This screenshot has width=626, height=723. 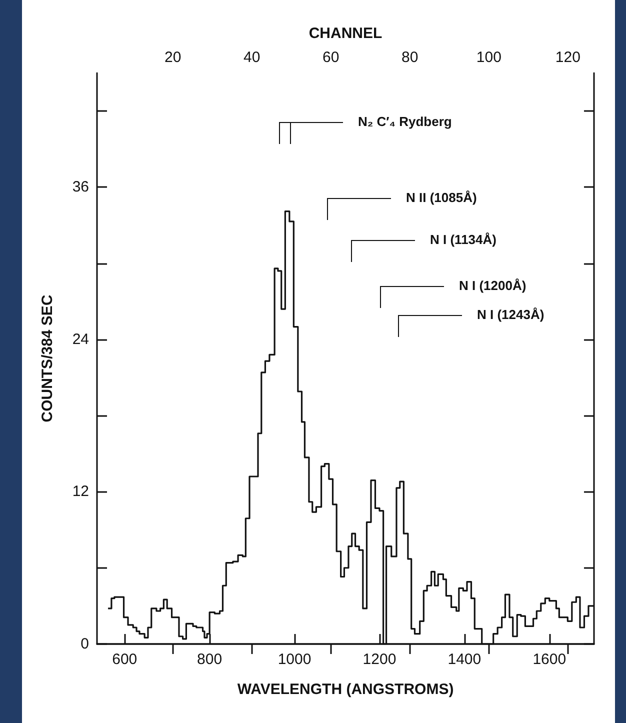 I want to click on y-tick-label: 12, so click(x=80, y=491).